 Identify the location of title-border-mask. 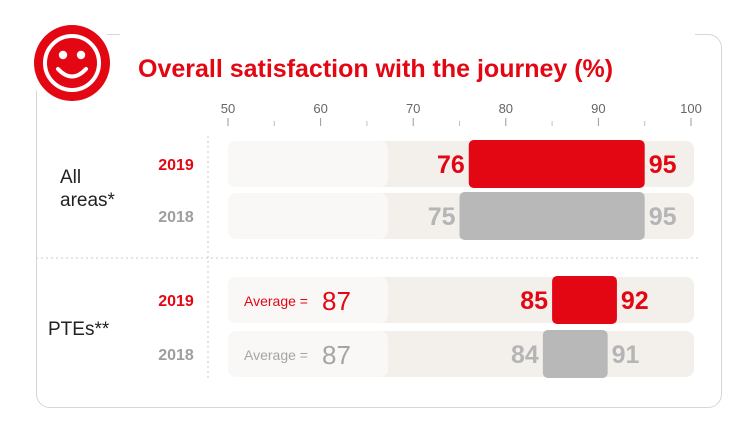
(407, 35).